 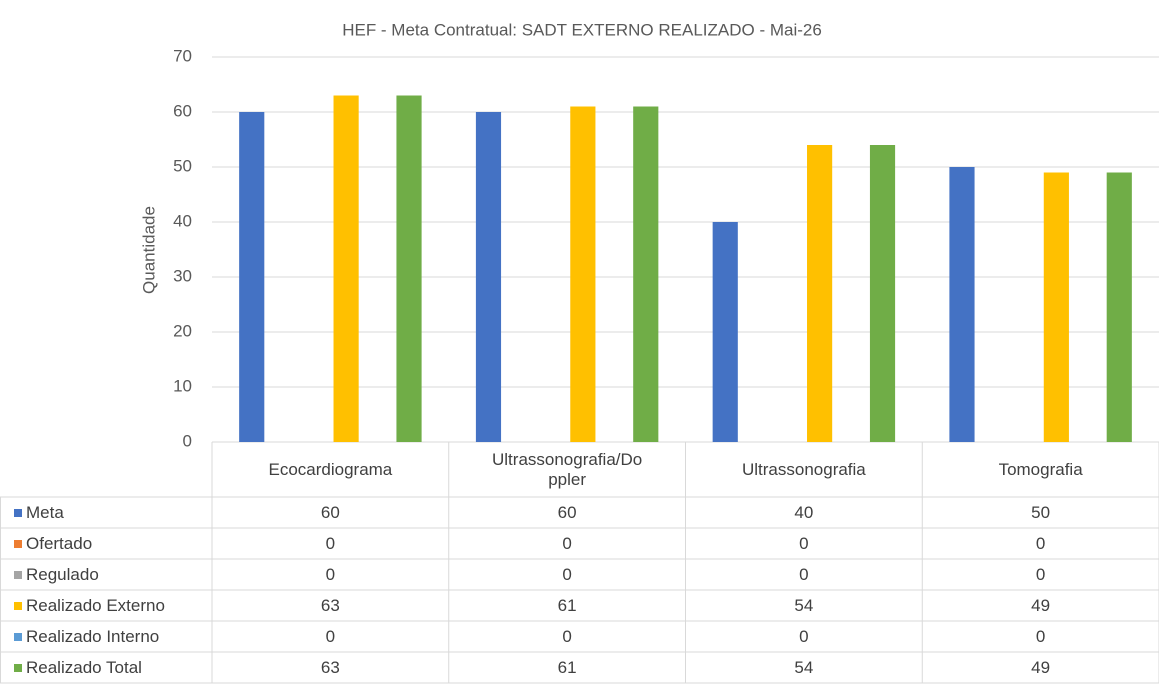 I want to click on legend-label: Realizado Externo, so click(x=95, y=605).